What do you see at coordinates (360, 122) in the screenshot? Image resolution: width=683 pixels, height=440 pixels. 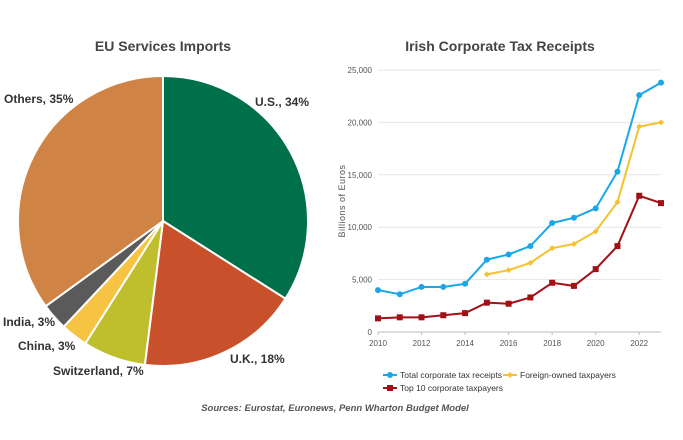 I see `y-tick-label: 20,000` at bounding box center [360, 122].